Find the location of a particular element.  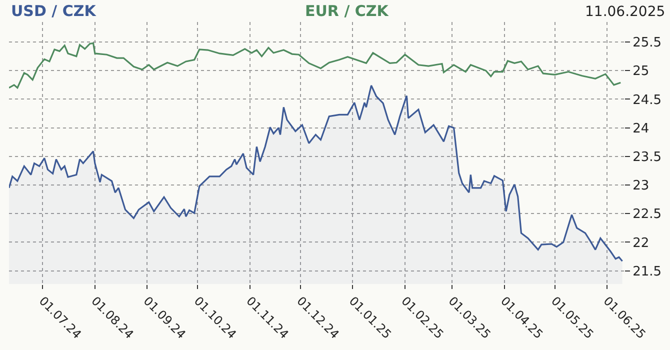

text: 11.06.2025 is located at coordinates (625, 12).